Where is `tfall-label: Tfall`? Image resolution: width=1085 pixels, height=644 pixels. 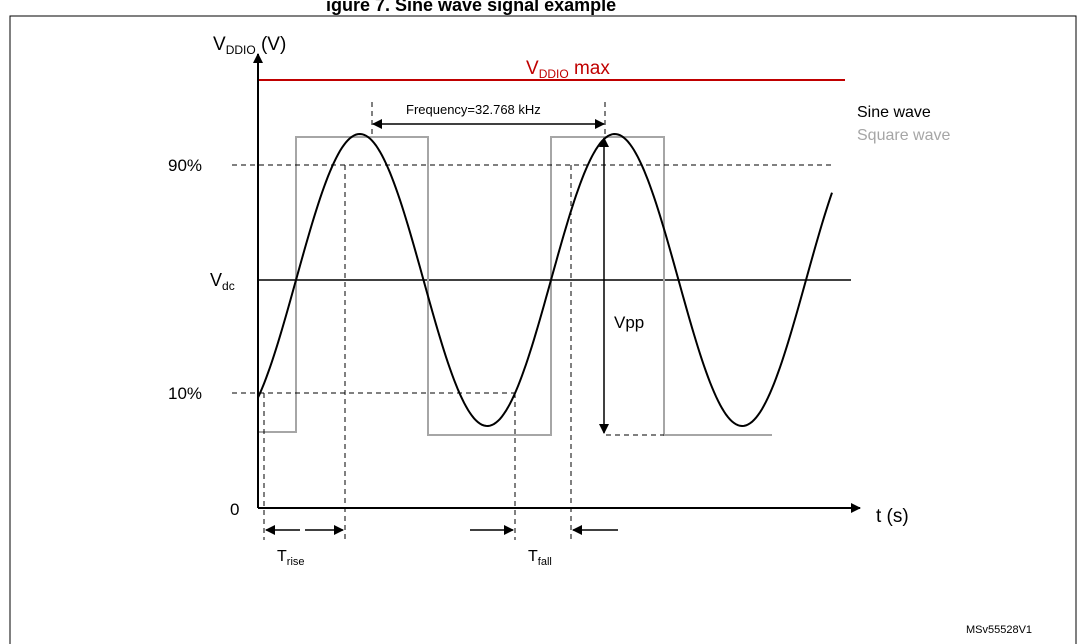 tfall-label: Tfall is located at coordinates (540, 558).